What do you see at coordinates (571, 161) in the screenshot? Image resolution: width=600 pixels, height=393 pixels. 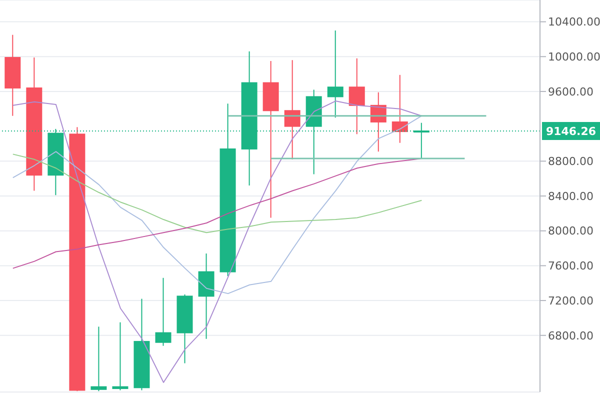 I see `y-tick-label: 8800.00` at bounding box center [571, 161].